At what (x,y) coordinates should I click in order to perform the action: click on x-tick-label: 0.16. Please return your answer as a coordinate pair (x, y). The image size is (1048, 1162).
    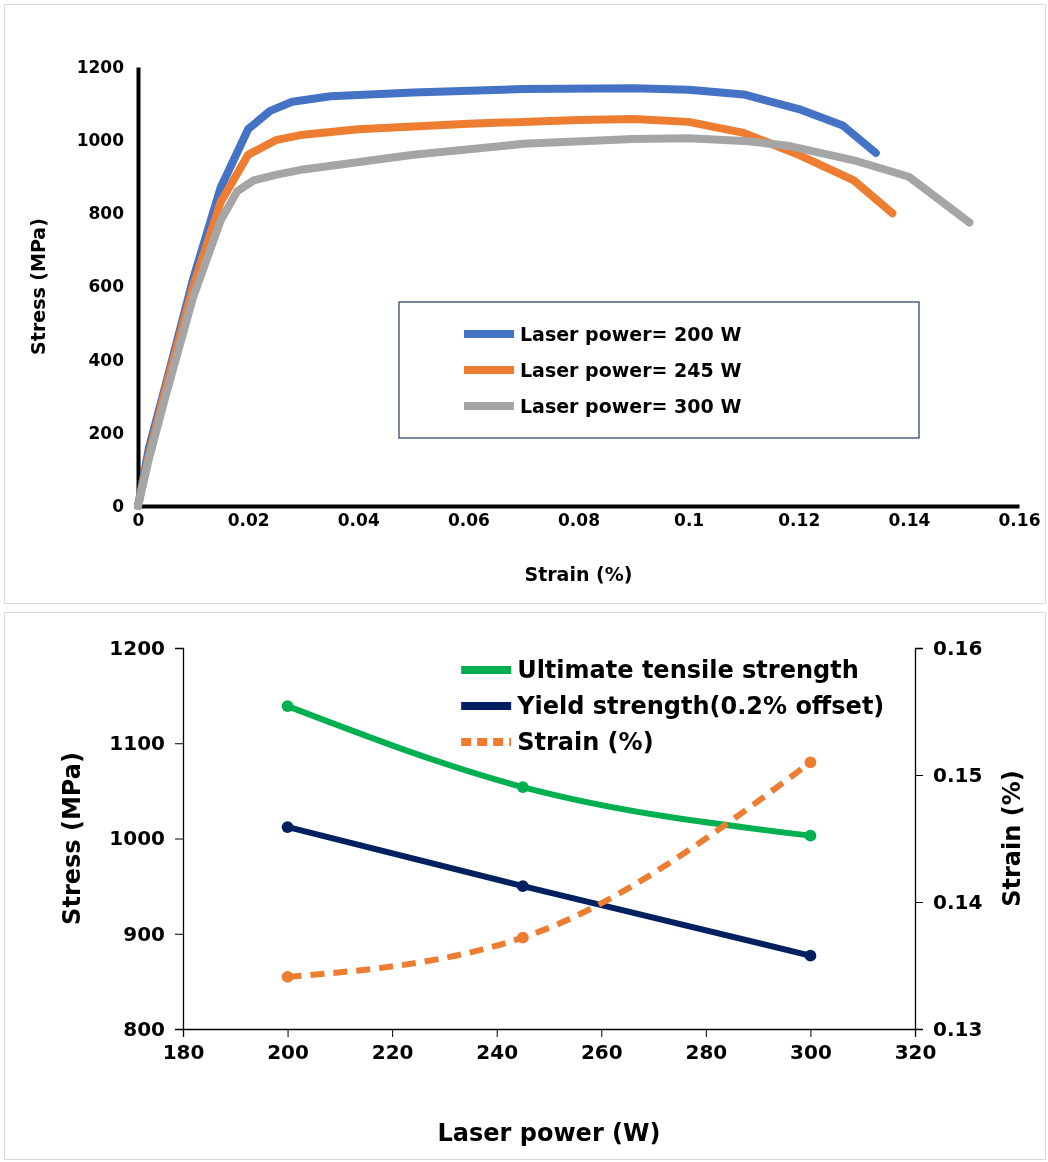
    Looking at the image, I should click on (1019, 520).